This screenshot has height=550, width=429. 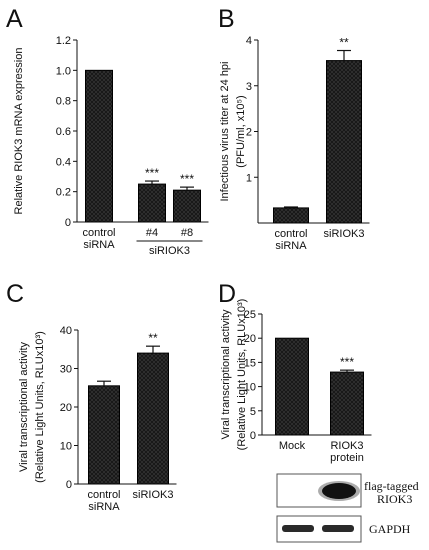 What do you see at coordinates (249, 178) in the screenshot?
I see `panel-b-ytick-label: 1` at bounding box center [249, 178].